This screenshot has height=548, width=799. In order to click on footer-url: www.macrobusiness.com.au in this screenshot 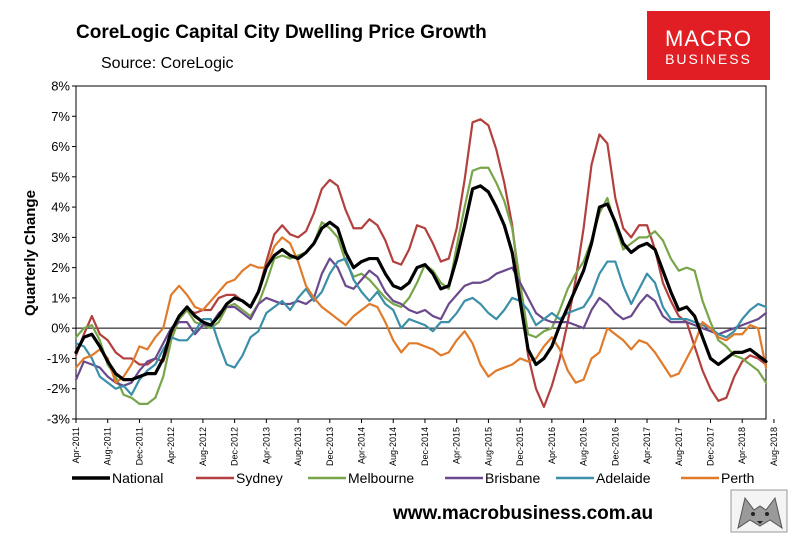, I will do `click(522, 513)`.